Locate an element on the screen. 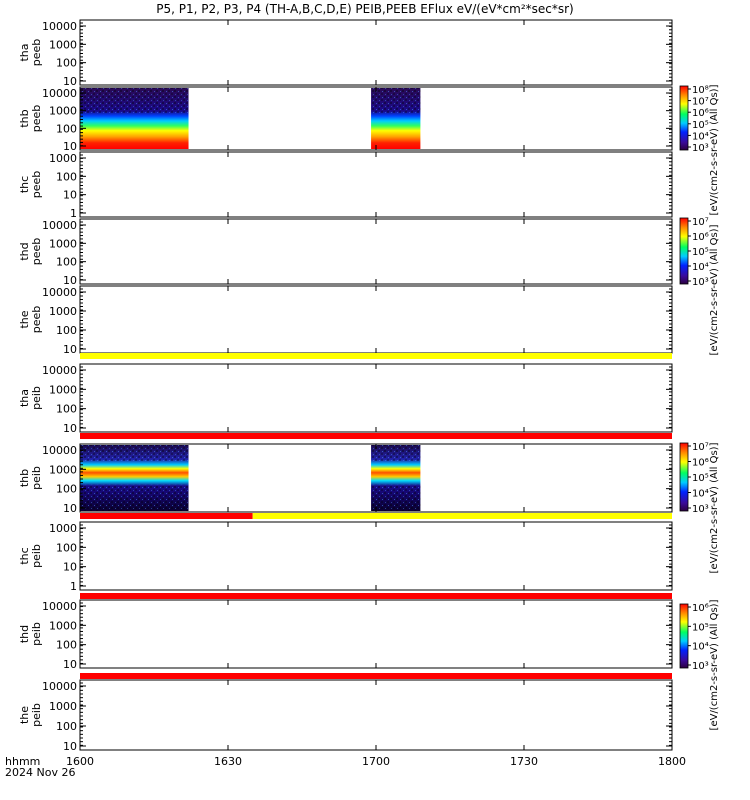 The image size is (750, 800). colorbar-tick-label: 10⁴ is located at coordinates (700, 647).